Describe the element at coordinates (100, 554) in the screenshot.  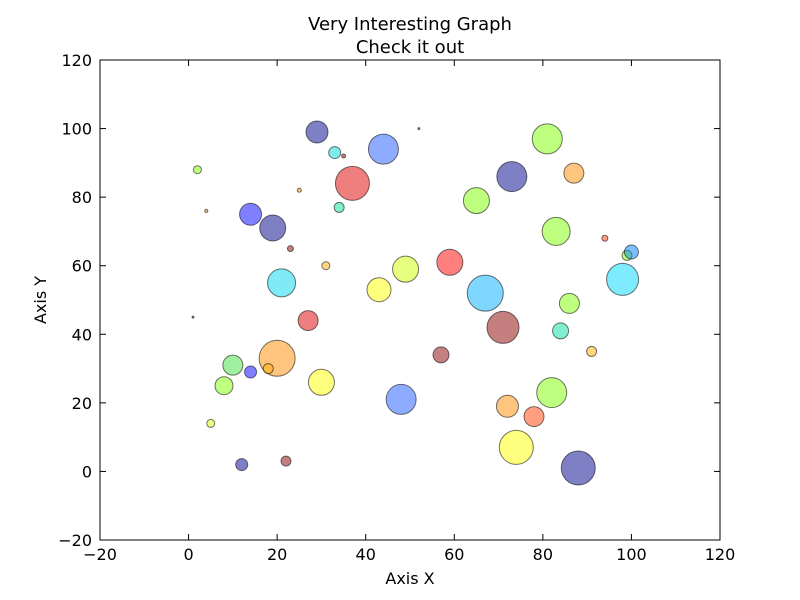
I see `x-tick-label: −20` at that location.